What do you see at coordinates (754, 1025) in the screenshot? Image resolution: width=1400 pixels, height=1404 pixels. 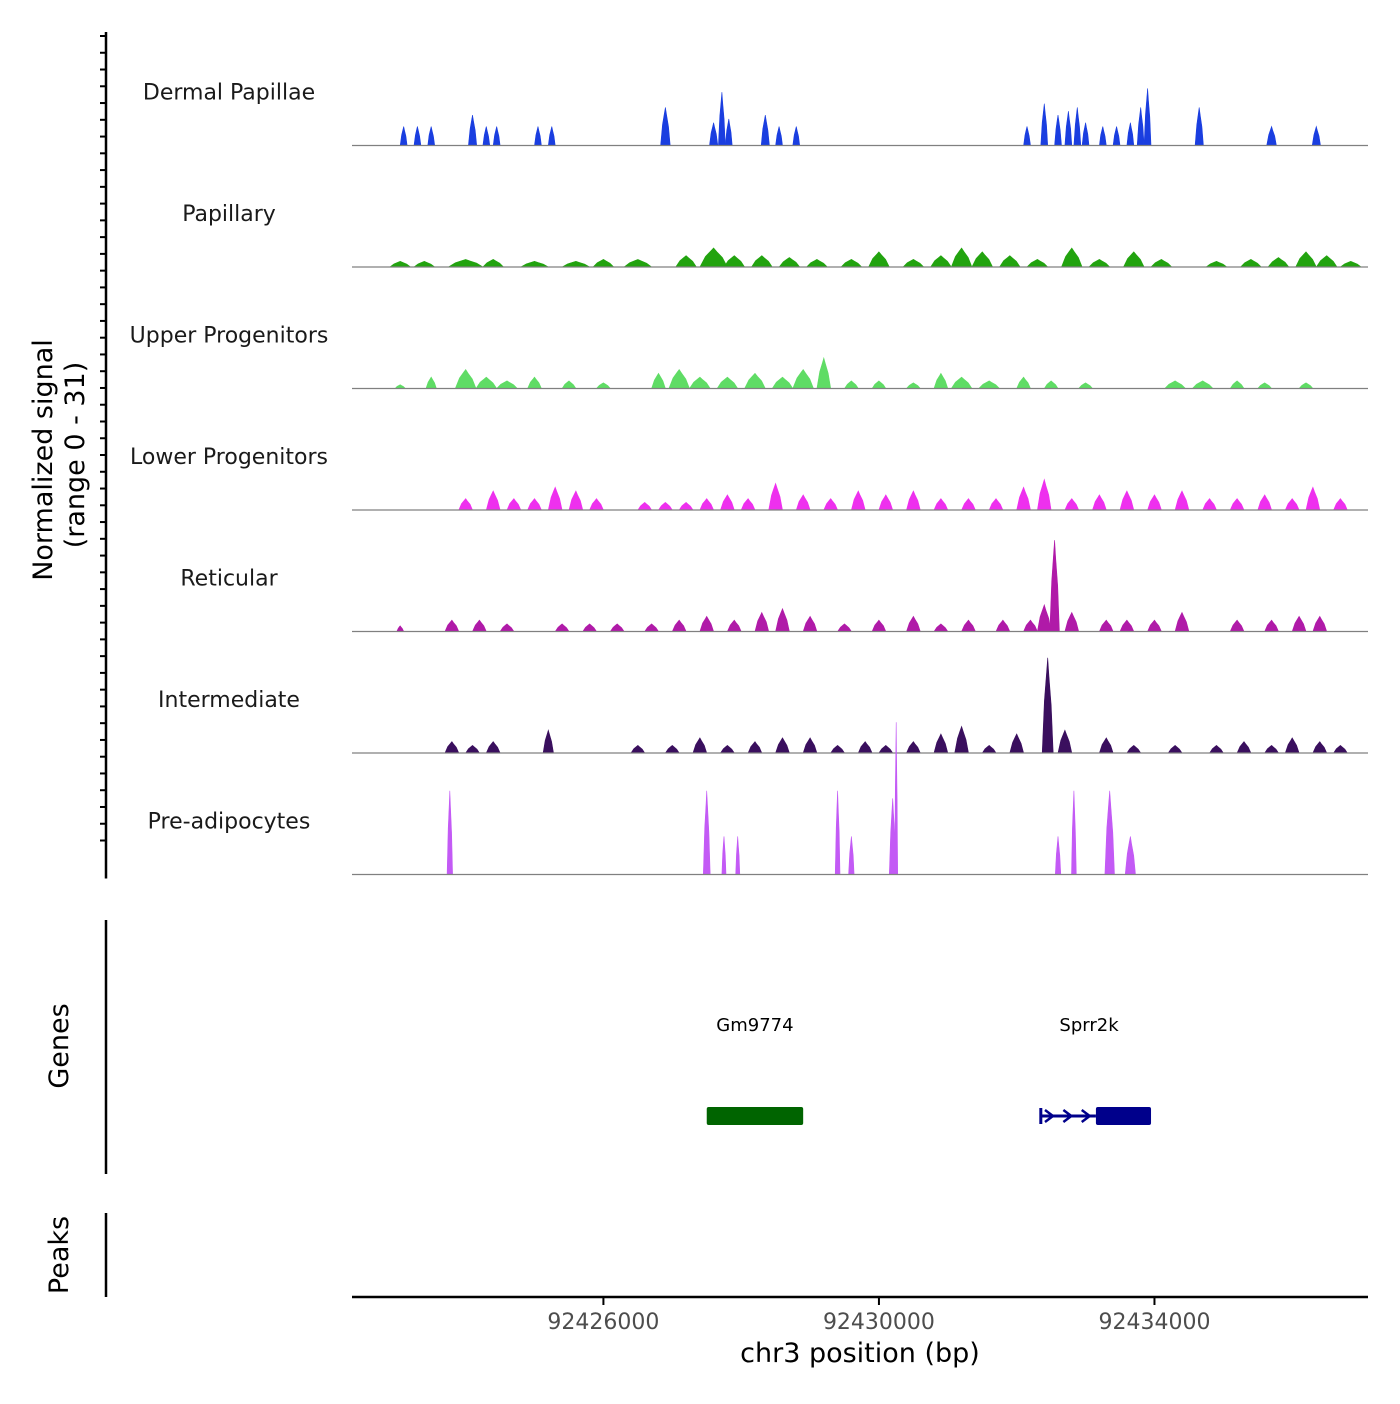 I see `gene-label-gm9774: Gm9774` at bounding box center [754, 1025].